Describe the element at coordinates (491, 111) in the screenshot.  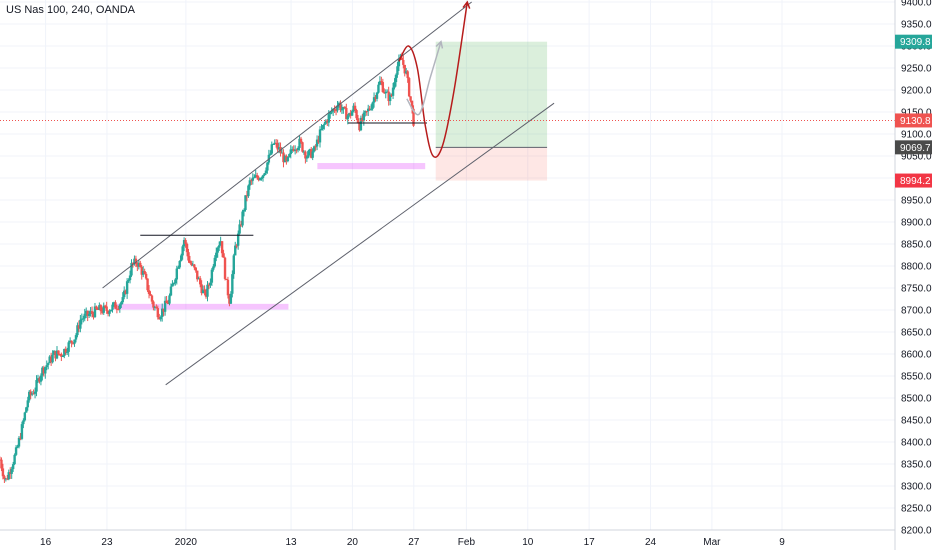
I see `long-position-tool` at that location.